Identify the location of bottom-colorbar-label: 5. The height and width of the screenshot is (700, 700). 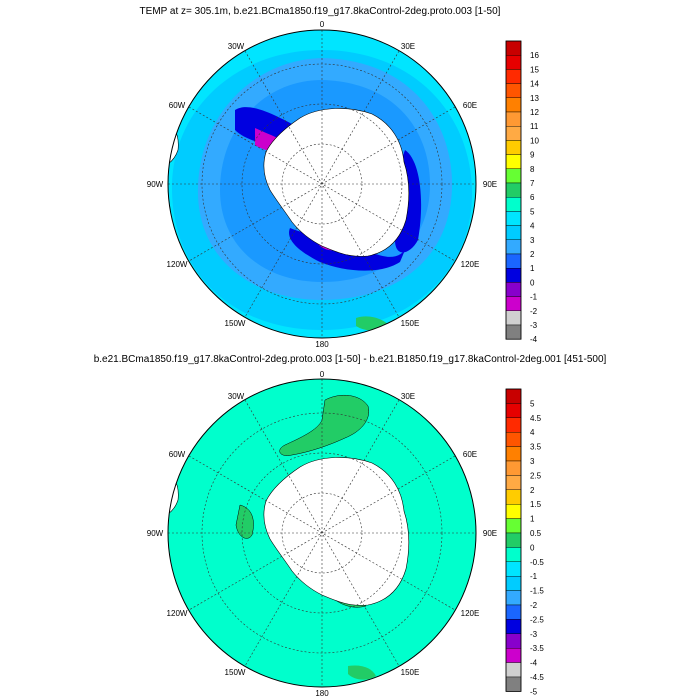
(532, 403).